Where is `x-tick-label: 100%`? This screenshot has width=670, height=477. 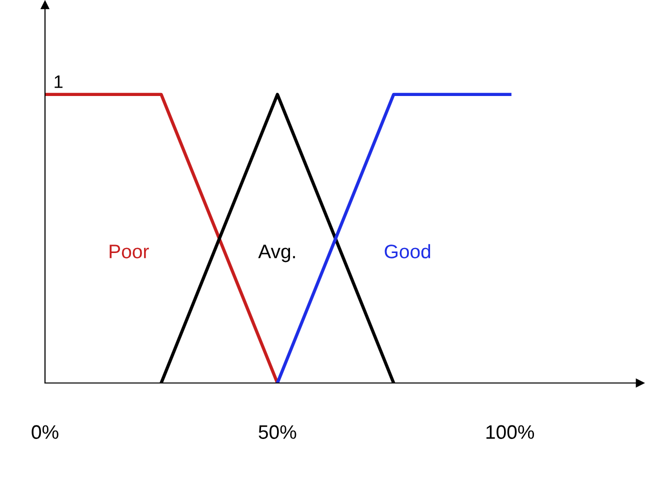 x-tick-label: 100% is located at coordinates (510, 432).